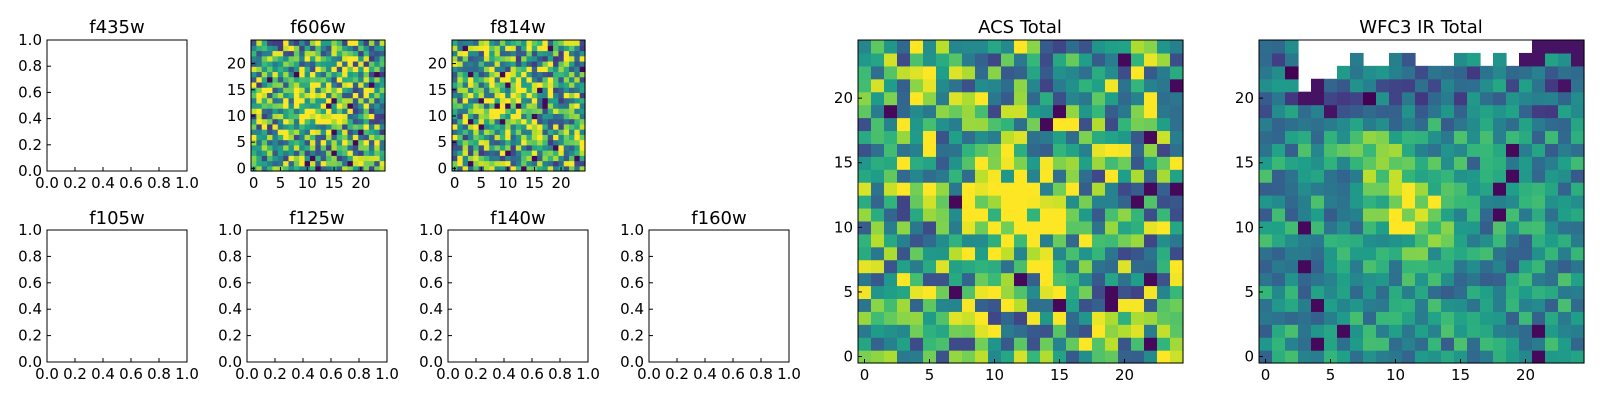 Image resolution: width=1600 pixels, height=400 pixels. What do you see at coordinates (1244, 227) in the screenshot?
I see `y-tick-label: 10` at bounding box center [1244, 227].